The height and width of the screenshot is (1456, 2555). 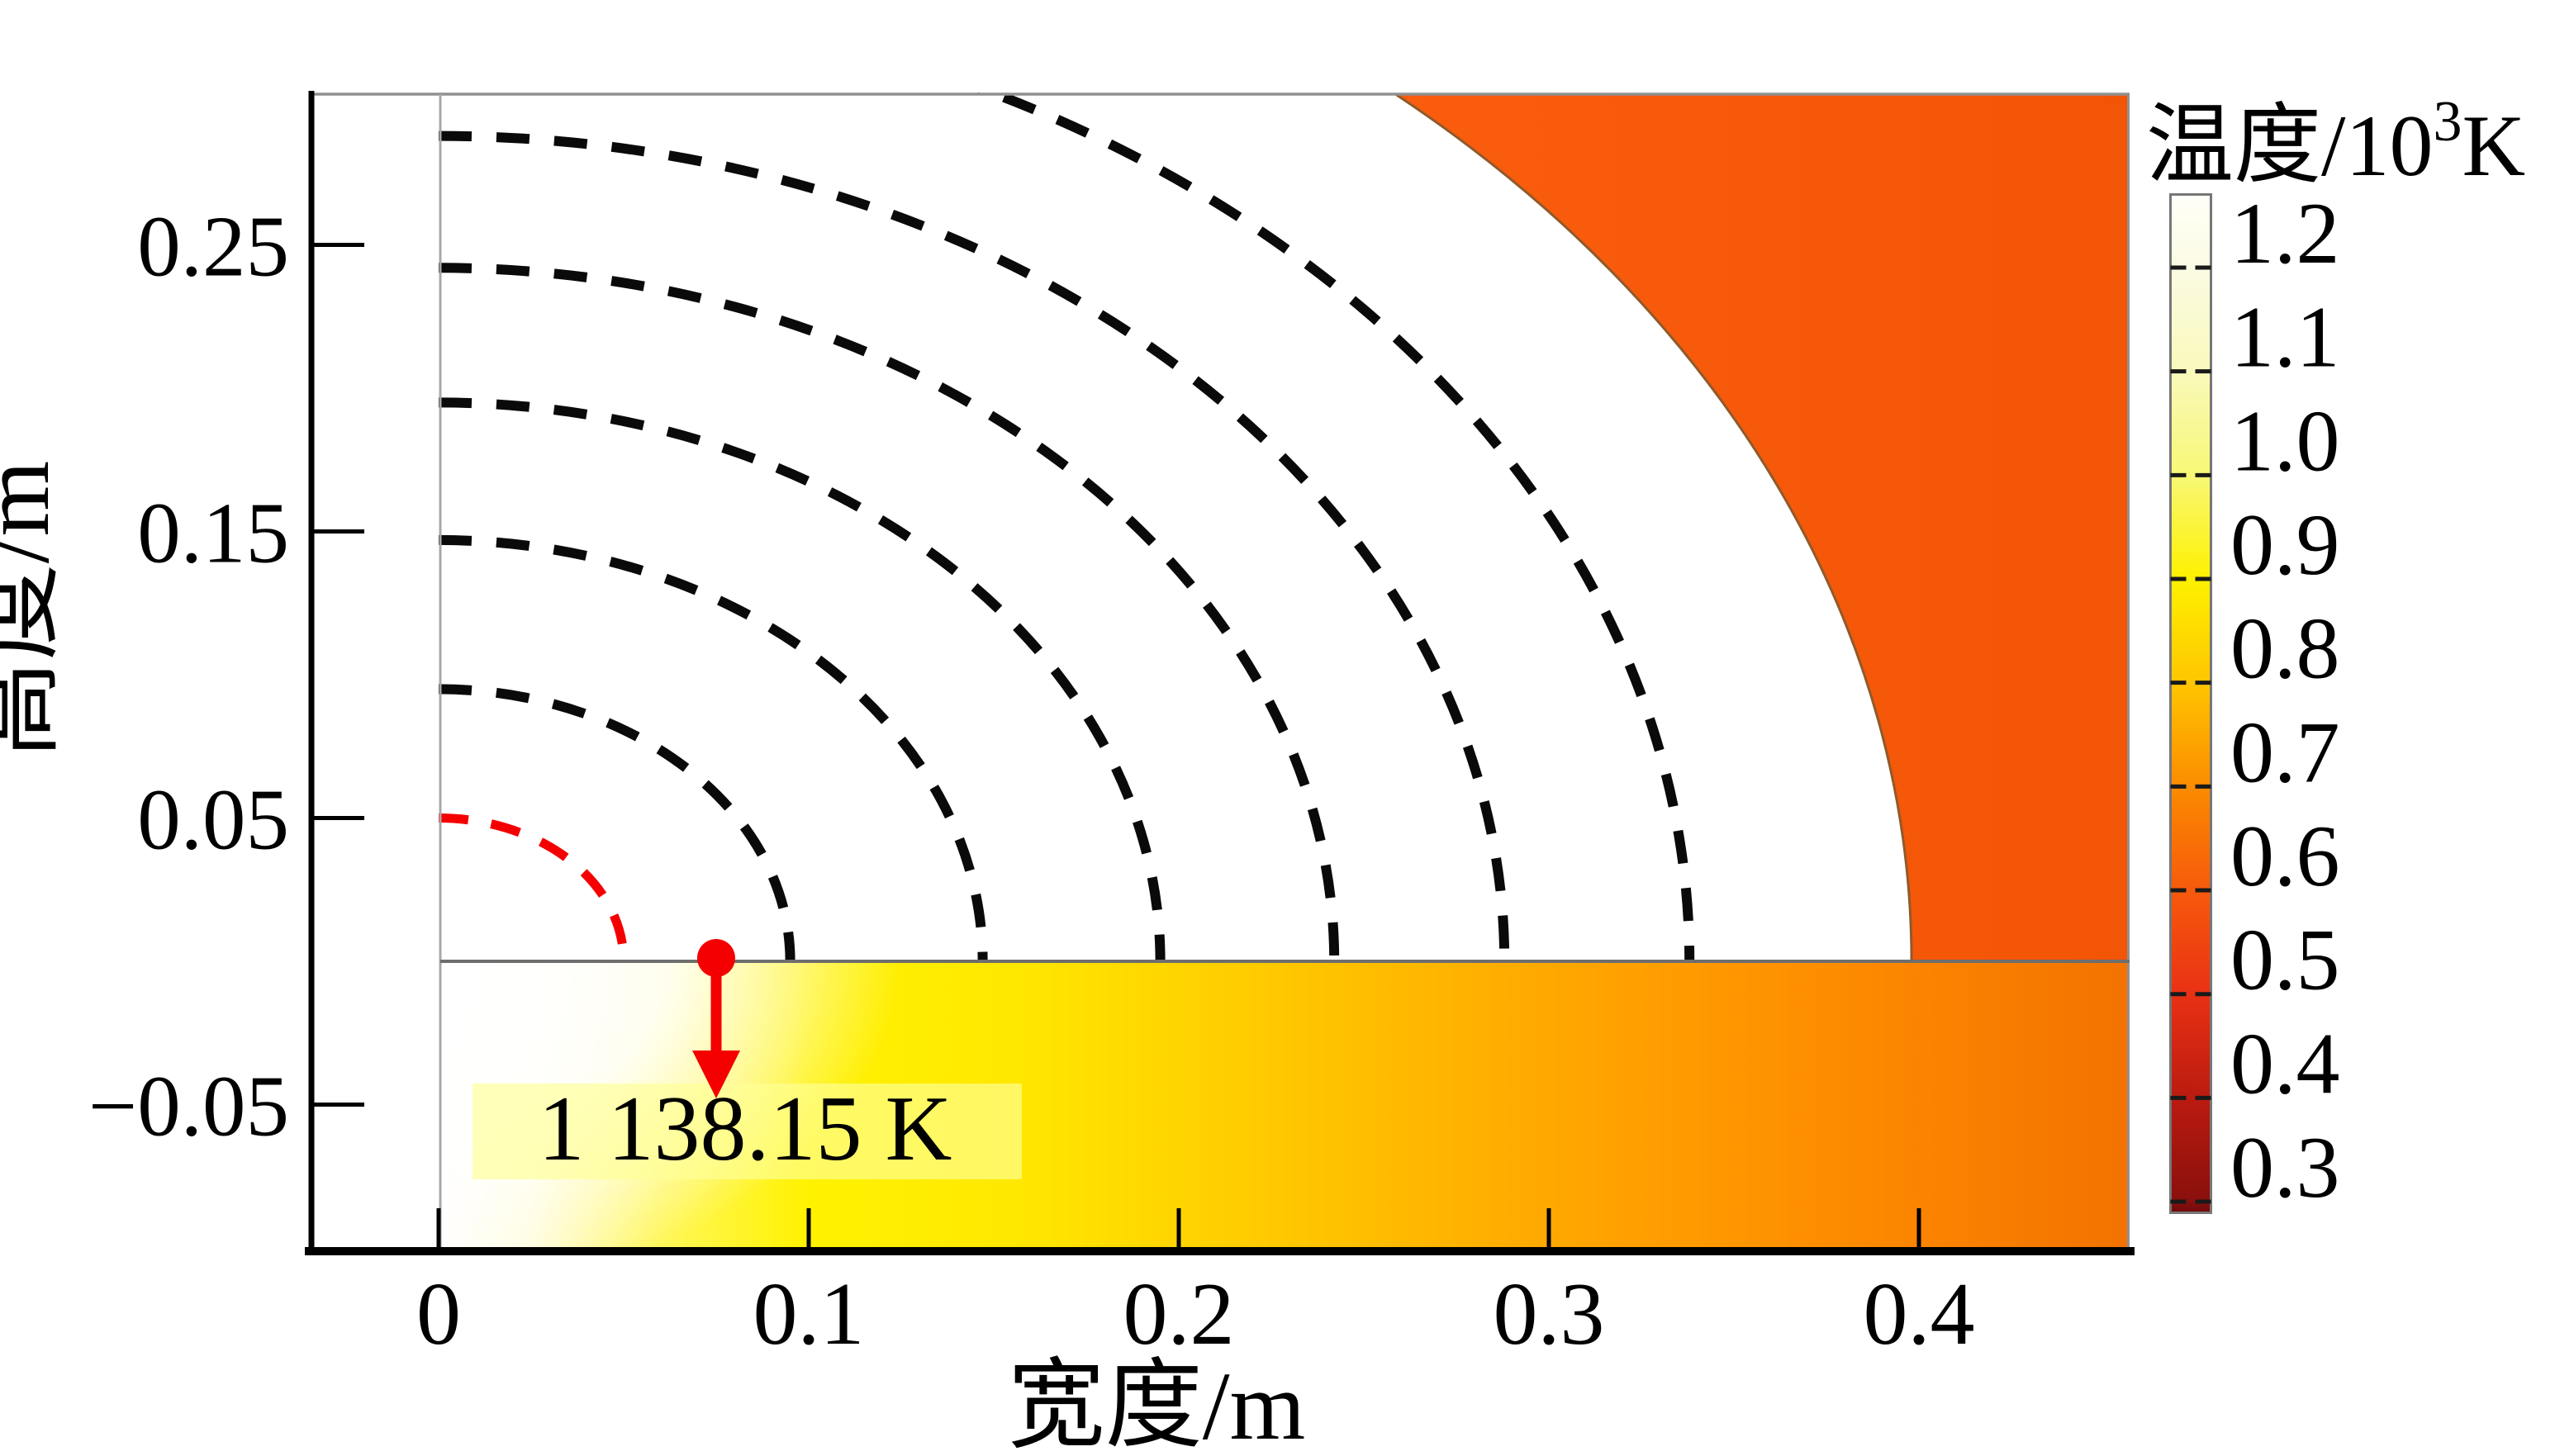 What do you see at coordinates (809, 1314) in the screenshot?
I see `x-tick-label: 0.1` at bounding box center [809, 1314].